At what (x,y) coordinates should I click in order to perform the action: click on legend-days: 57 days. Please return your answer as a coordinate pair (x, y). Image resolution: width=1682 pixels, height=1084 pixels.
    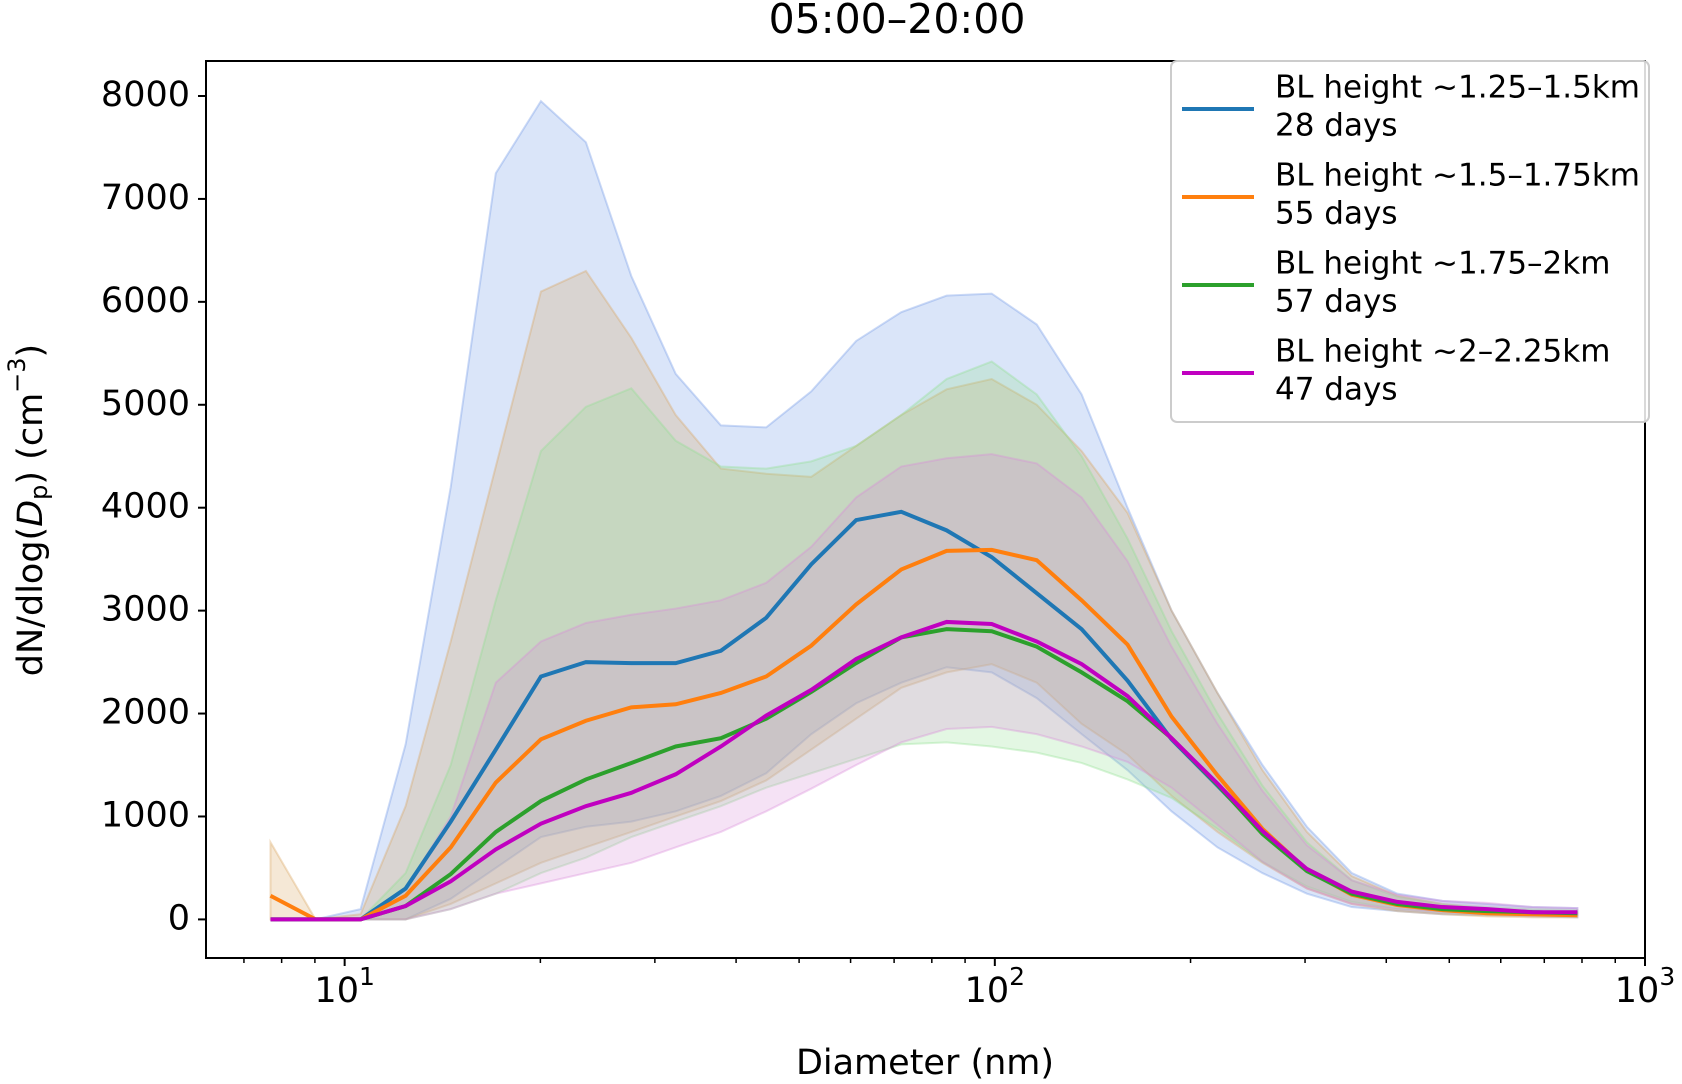
    Looking at the image, I should click on (1336, 302).